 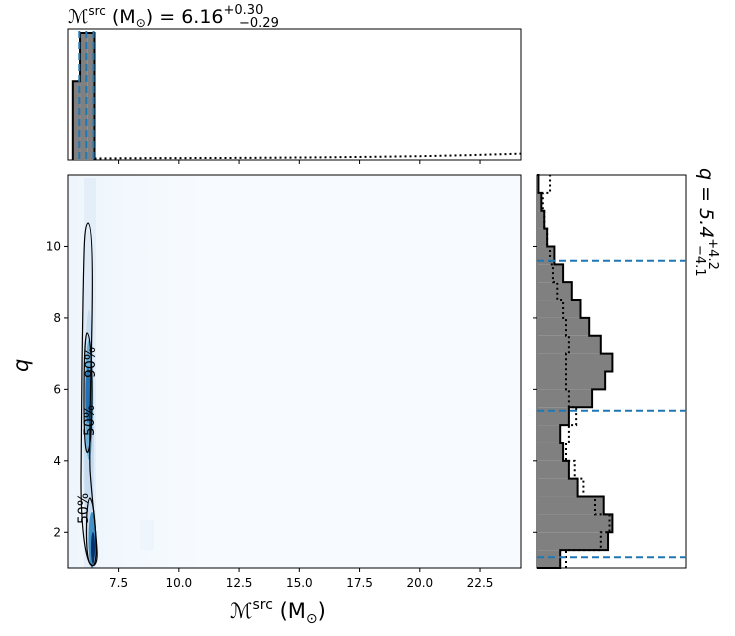 I want to click on top-panel-ticks, so click(x=299, y=162).